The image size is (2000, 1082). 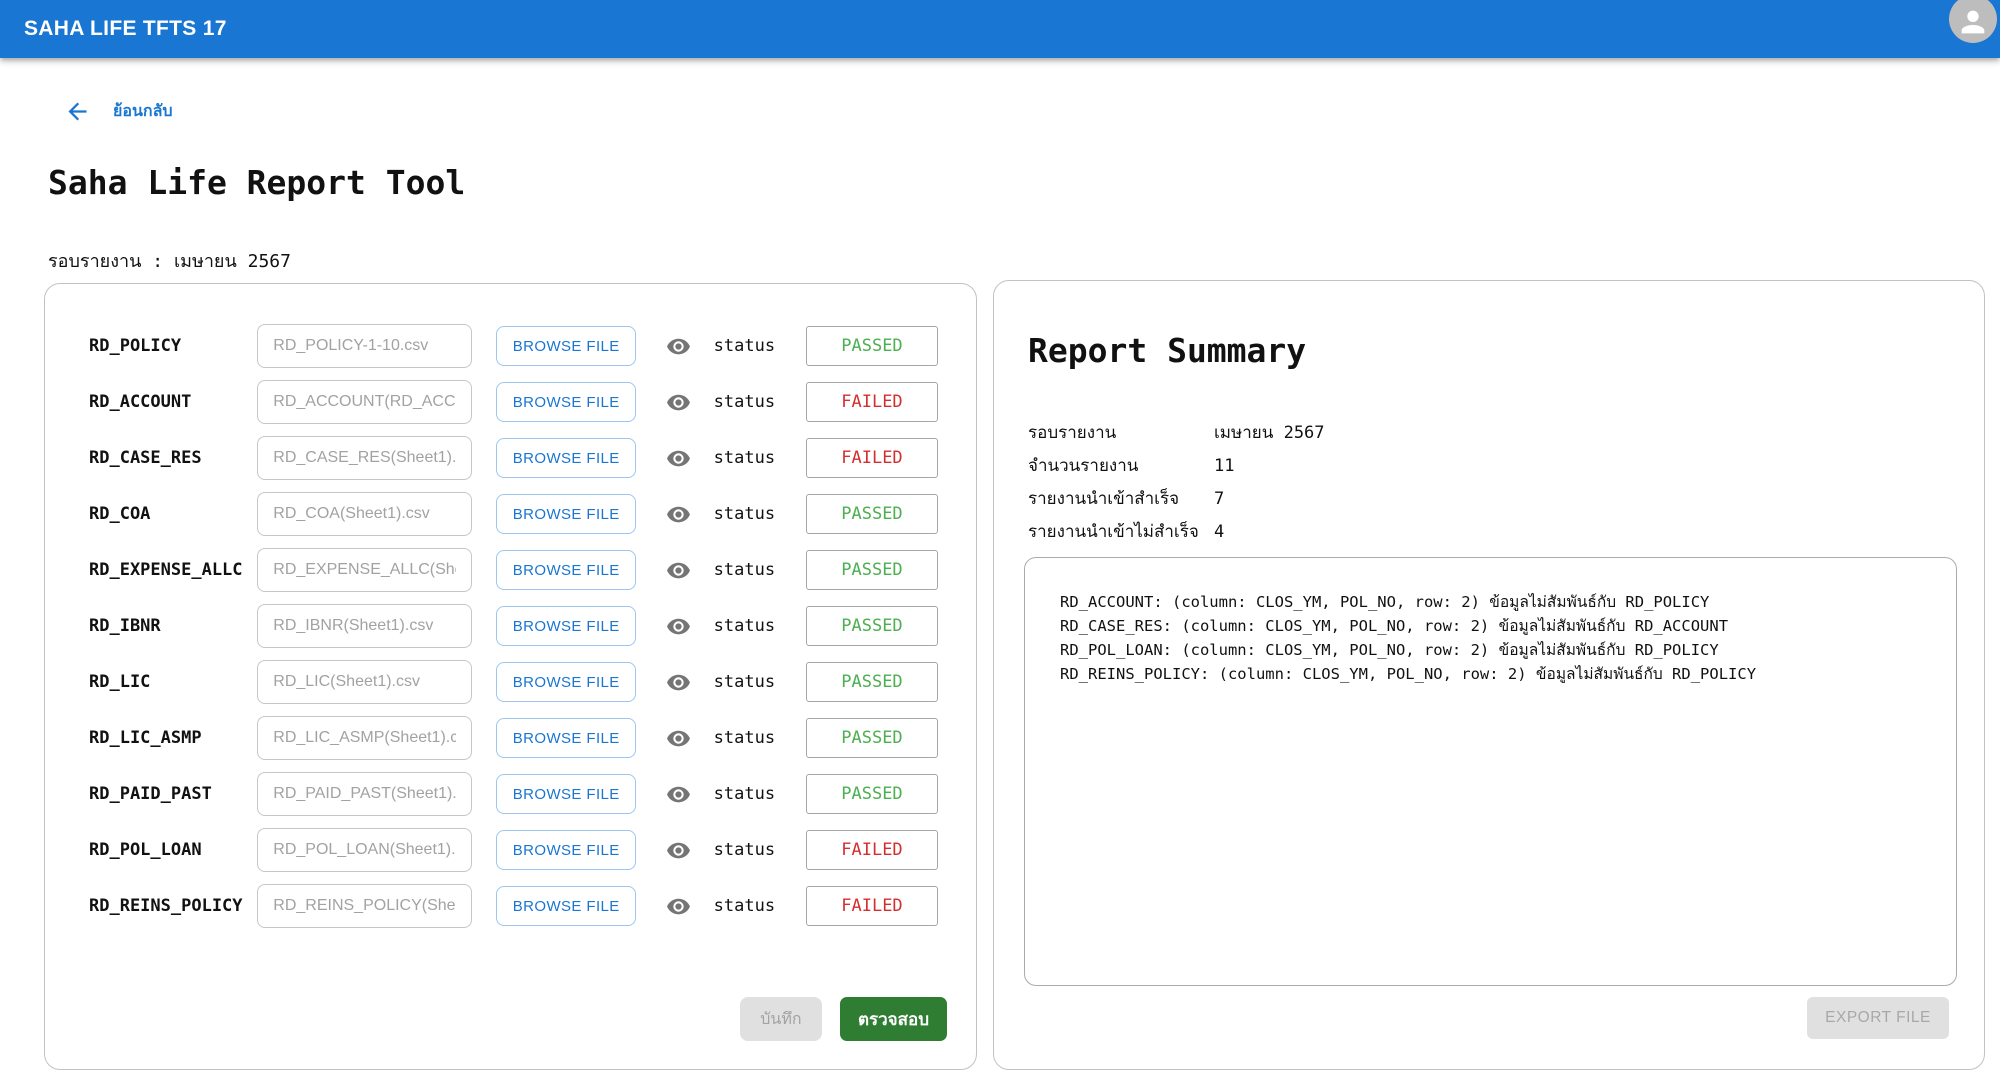 I want to click on dataset-label: RD_POLICY, so click(x=135, y=346).